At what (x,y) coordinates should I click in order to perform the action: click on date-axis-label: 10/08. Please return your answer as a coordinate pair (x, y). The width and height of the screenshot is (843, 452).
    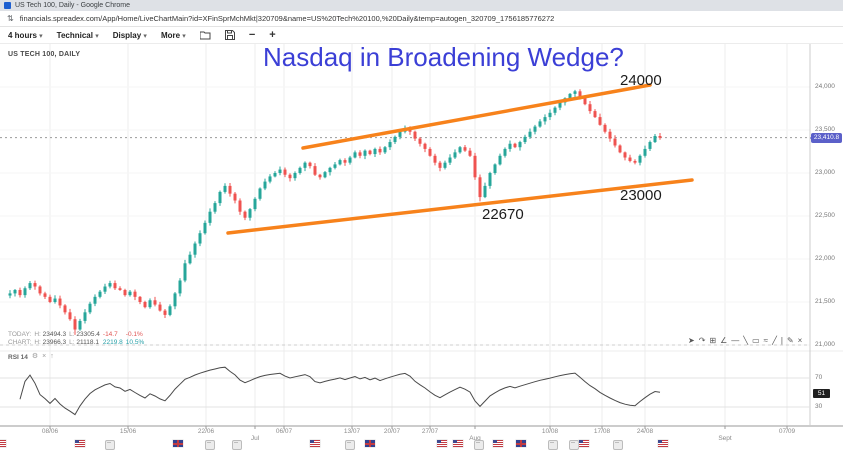
    Looking at the image, I should click on (550, 431).